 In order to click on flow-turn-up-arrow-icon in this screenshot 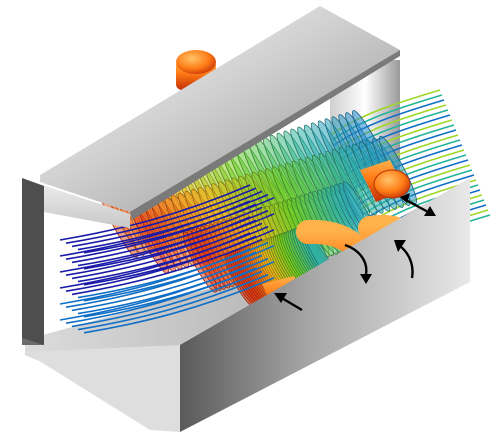, I will do `click(404, 259)`.